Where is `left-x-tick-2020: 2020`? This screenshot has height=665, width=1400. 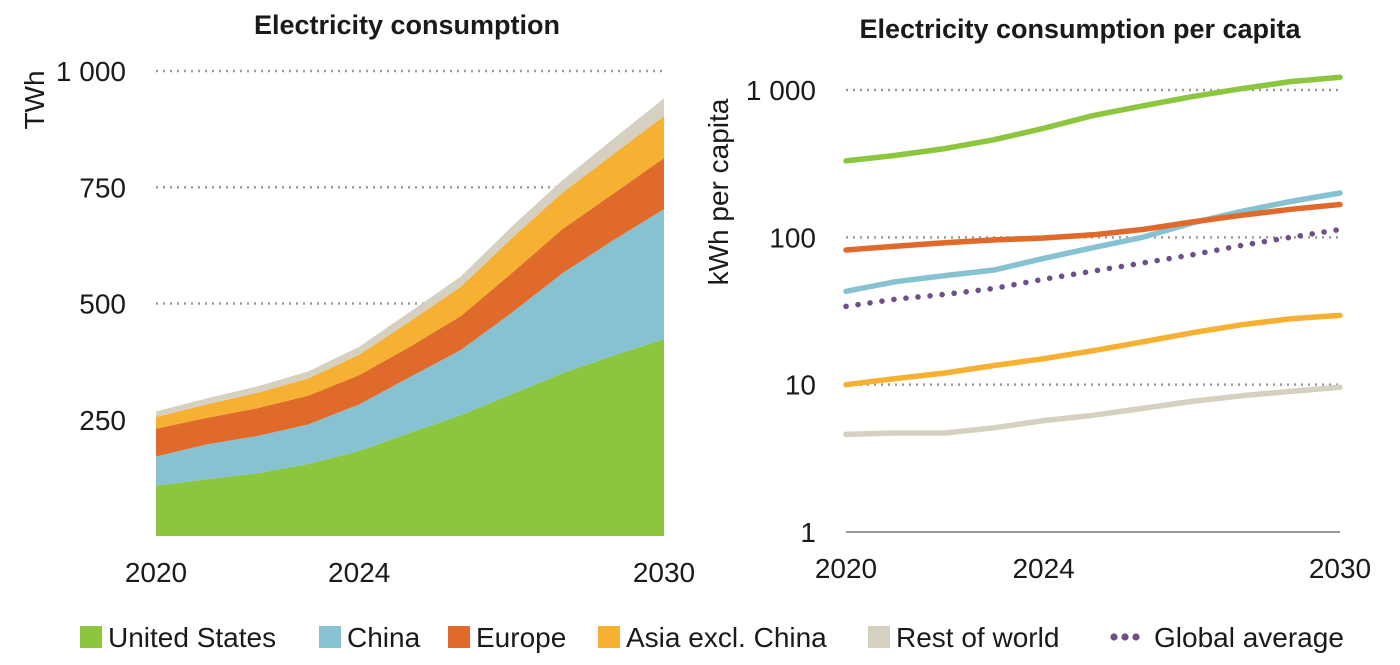 left-x-tick-2020: 2020 is located at coordinates (156, 572).